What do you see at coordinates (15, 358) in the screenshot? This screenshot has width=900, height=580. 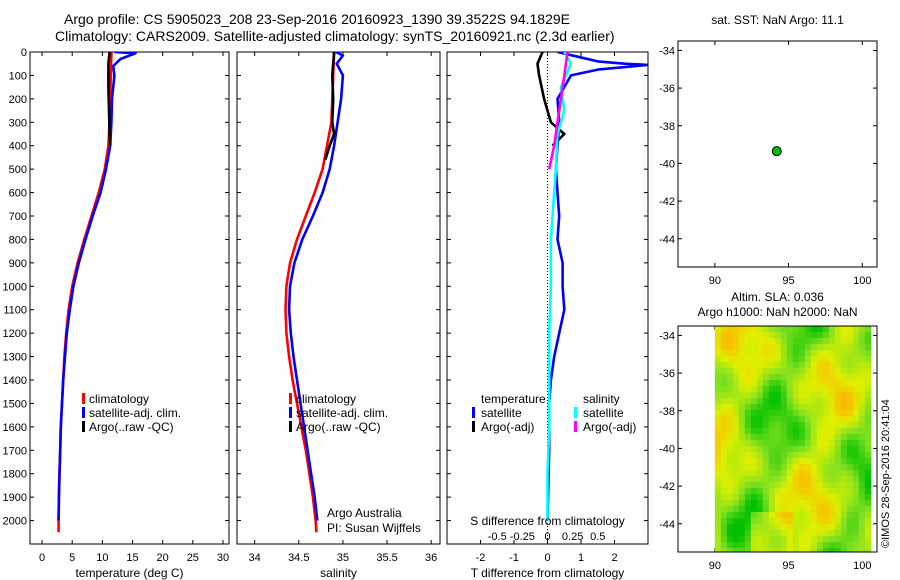 I see `y-tick-label: 1300` at bounding box center [15, 358].